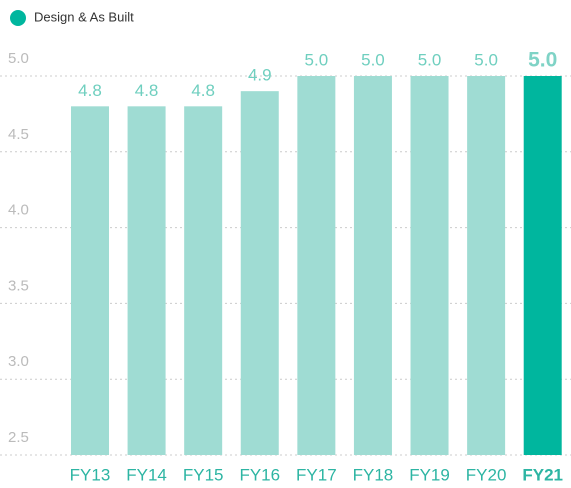  What do you see at coordinates (90, 474) in the screenshot?
I see `x-tick-label: FY13` at bounding box center [90, 474].